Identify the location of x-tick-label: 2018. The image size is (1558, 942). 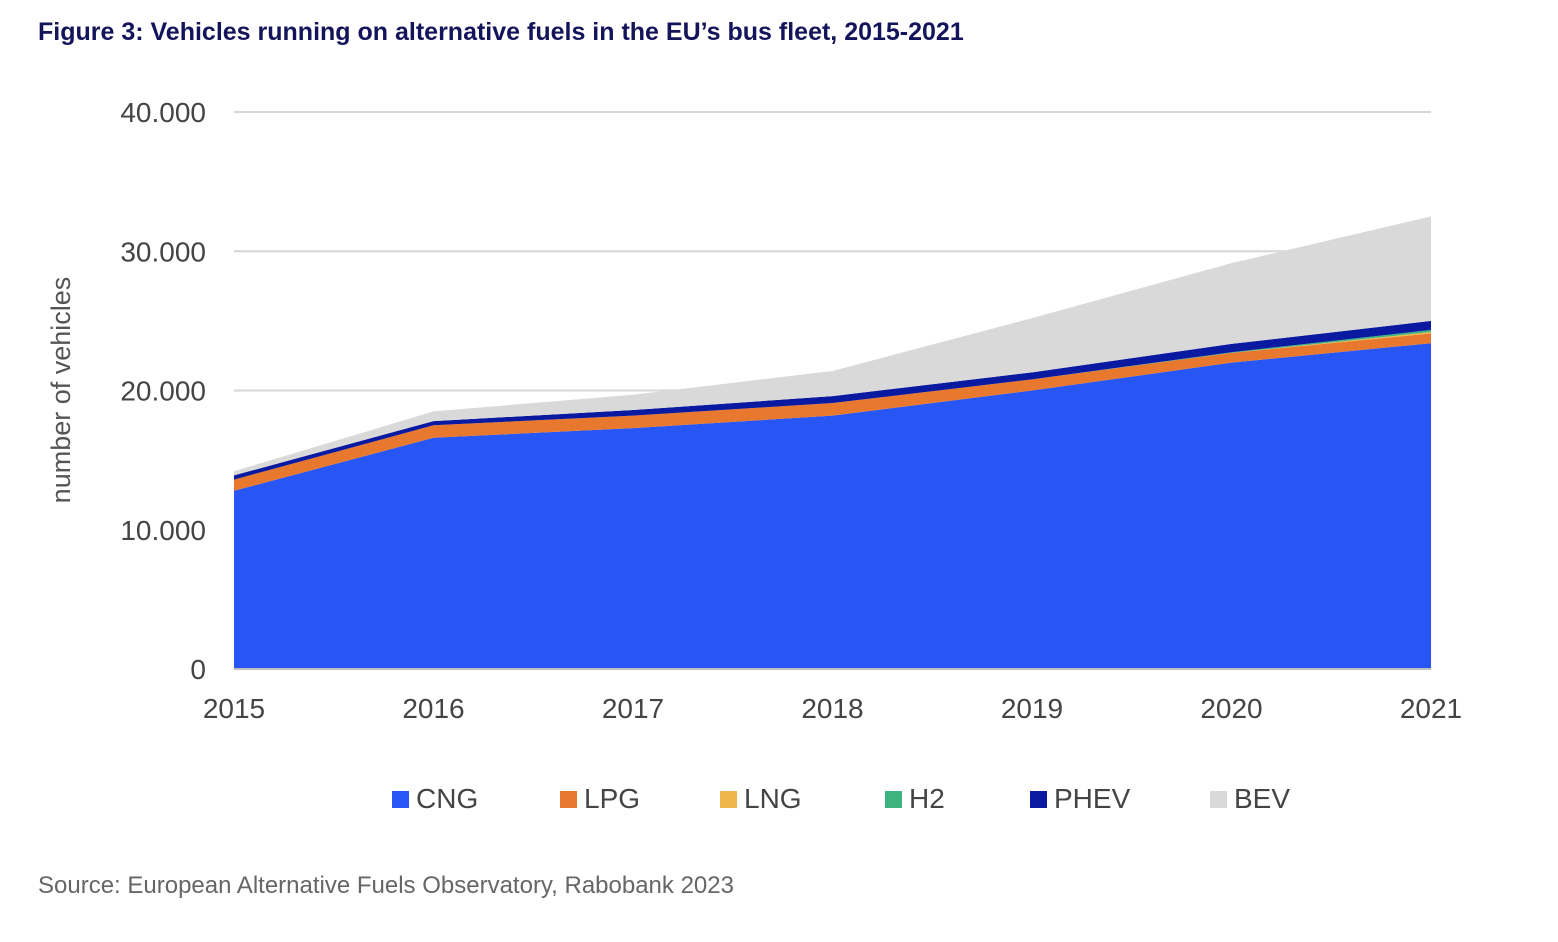
(832, 708).